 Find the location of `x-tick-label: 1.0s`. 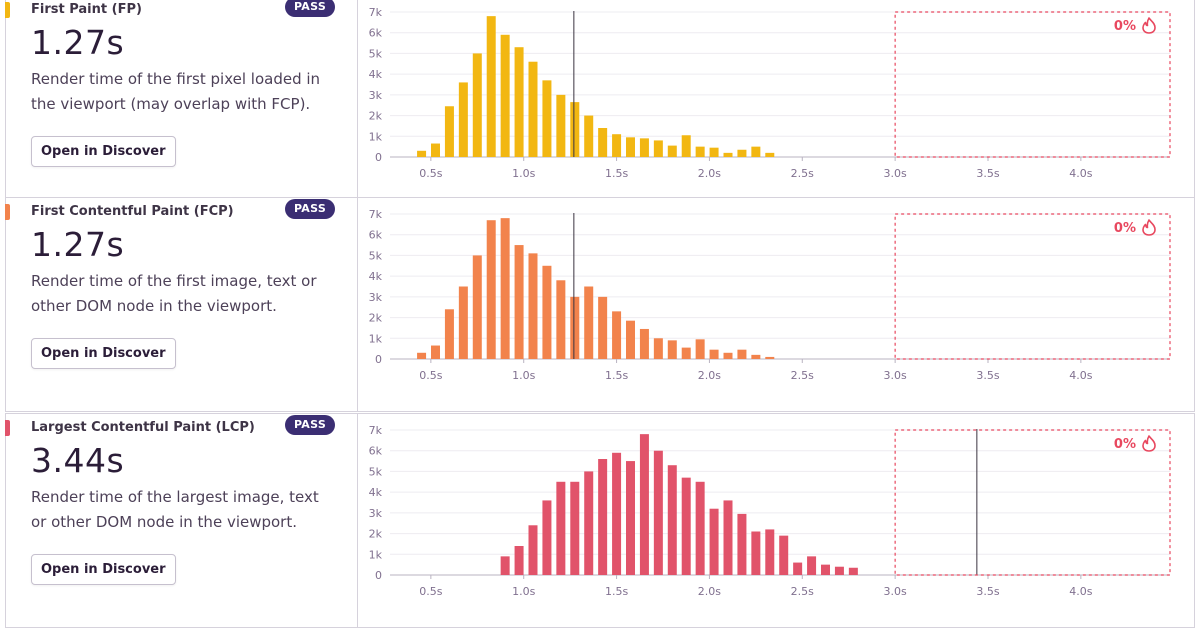

x-tick-label: 1.0s is located at coordinates (523, 173).